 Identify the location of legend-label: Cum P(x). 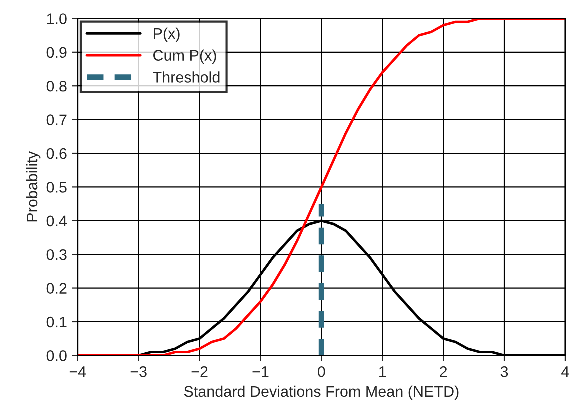
(185, 57).